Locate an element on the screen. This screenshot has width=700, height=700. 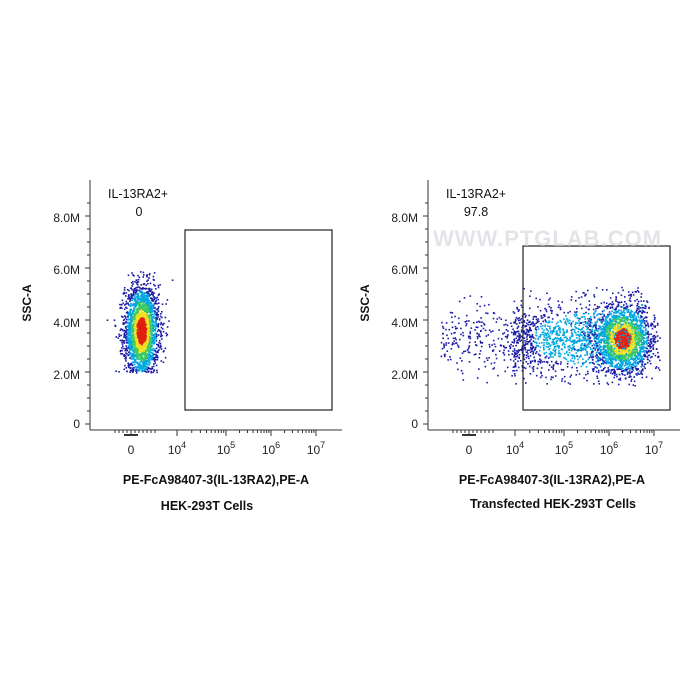
y-tick-label: 8.0M is located at coordinates (404, 218).